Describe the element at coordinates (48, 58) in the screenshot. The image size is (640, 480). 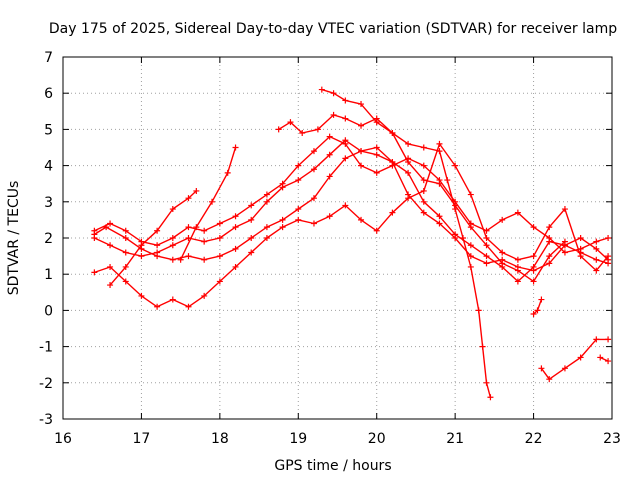
I see `y-tick-label: 7` at that location.